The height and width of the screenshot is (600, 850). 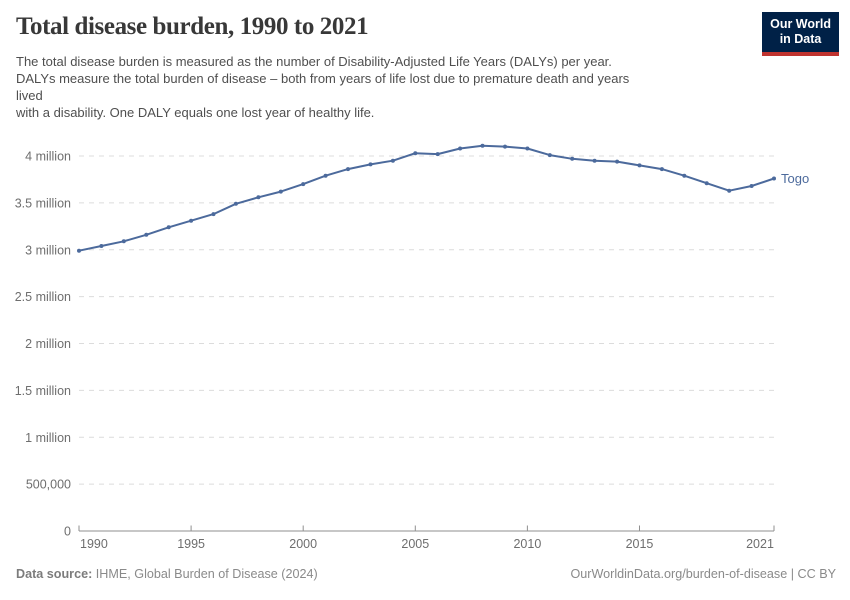 What do you see at coordinates (800, 54) in the screenshot?
I see `logo-red-bar` at bounding box center [800, 54].